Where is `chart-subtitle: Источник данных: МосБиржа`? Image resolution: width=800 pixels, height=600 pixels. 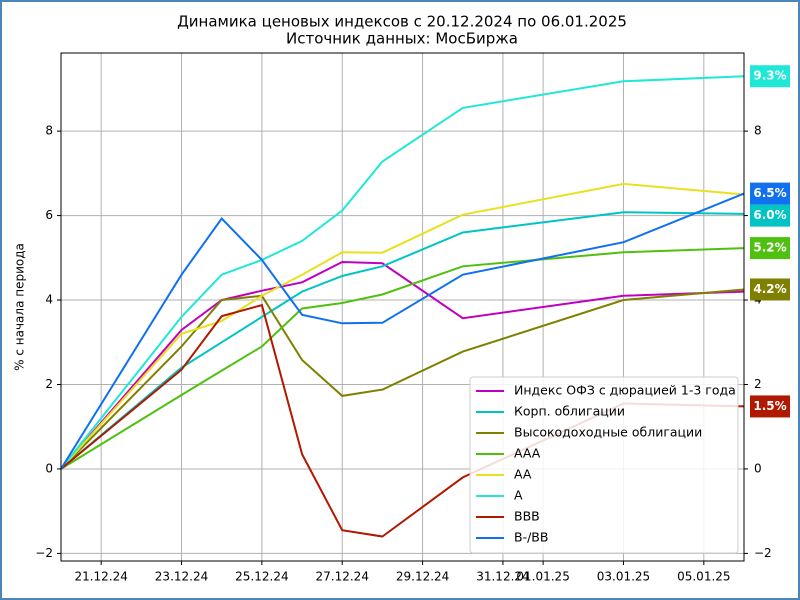 chart-subtitle: Источник данных: МосБиржа is located at coordinates (402, 39).